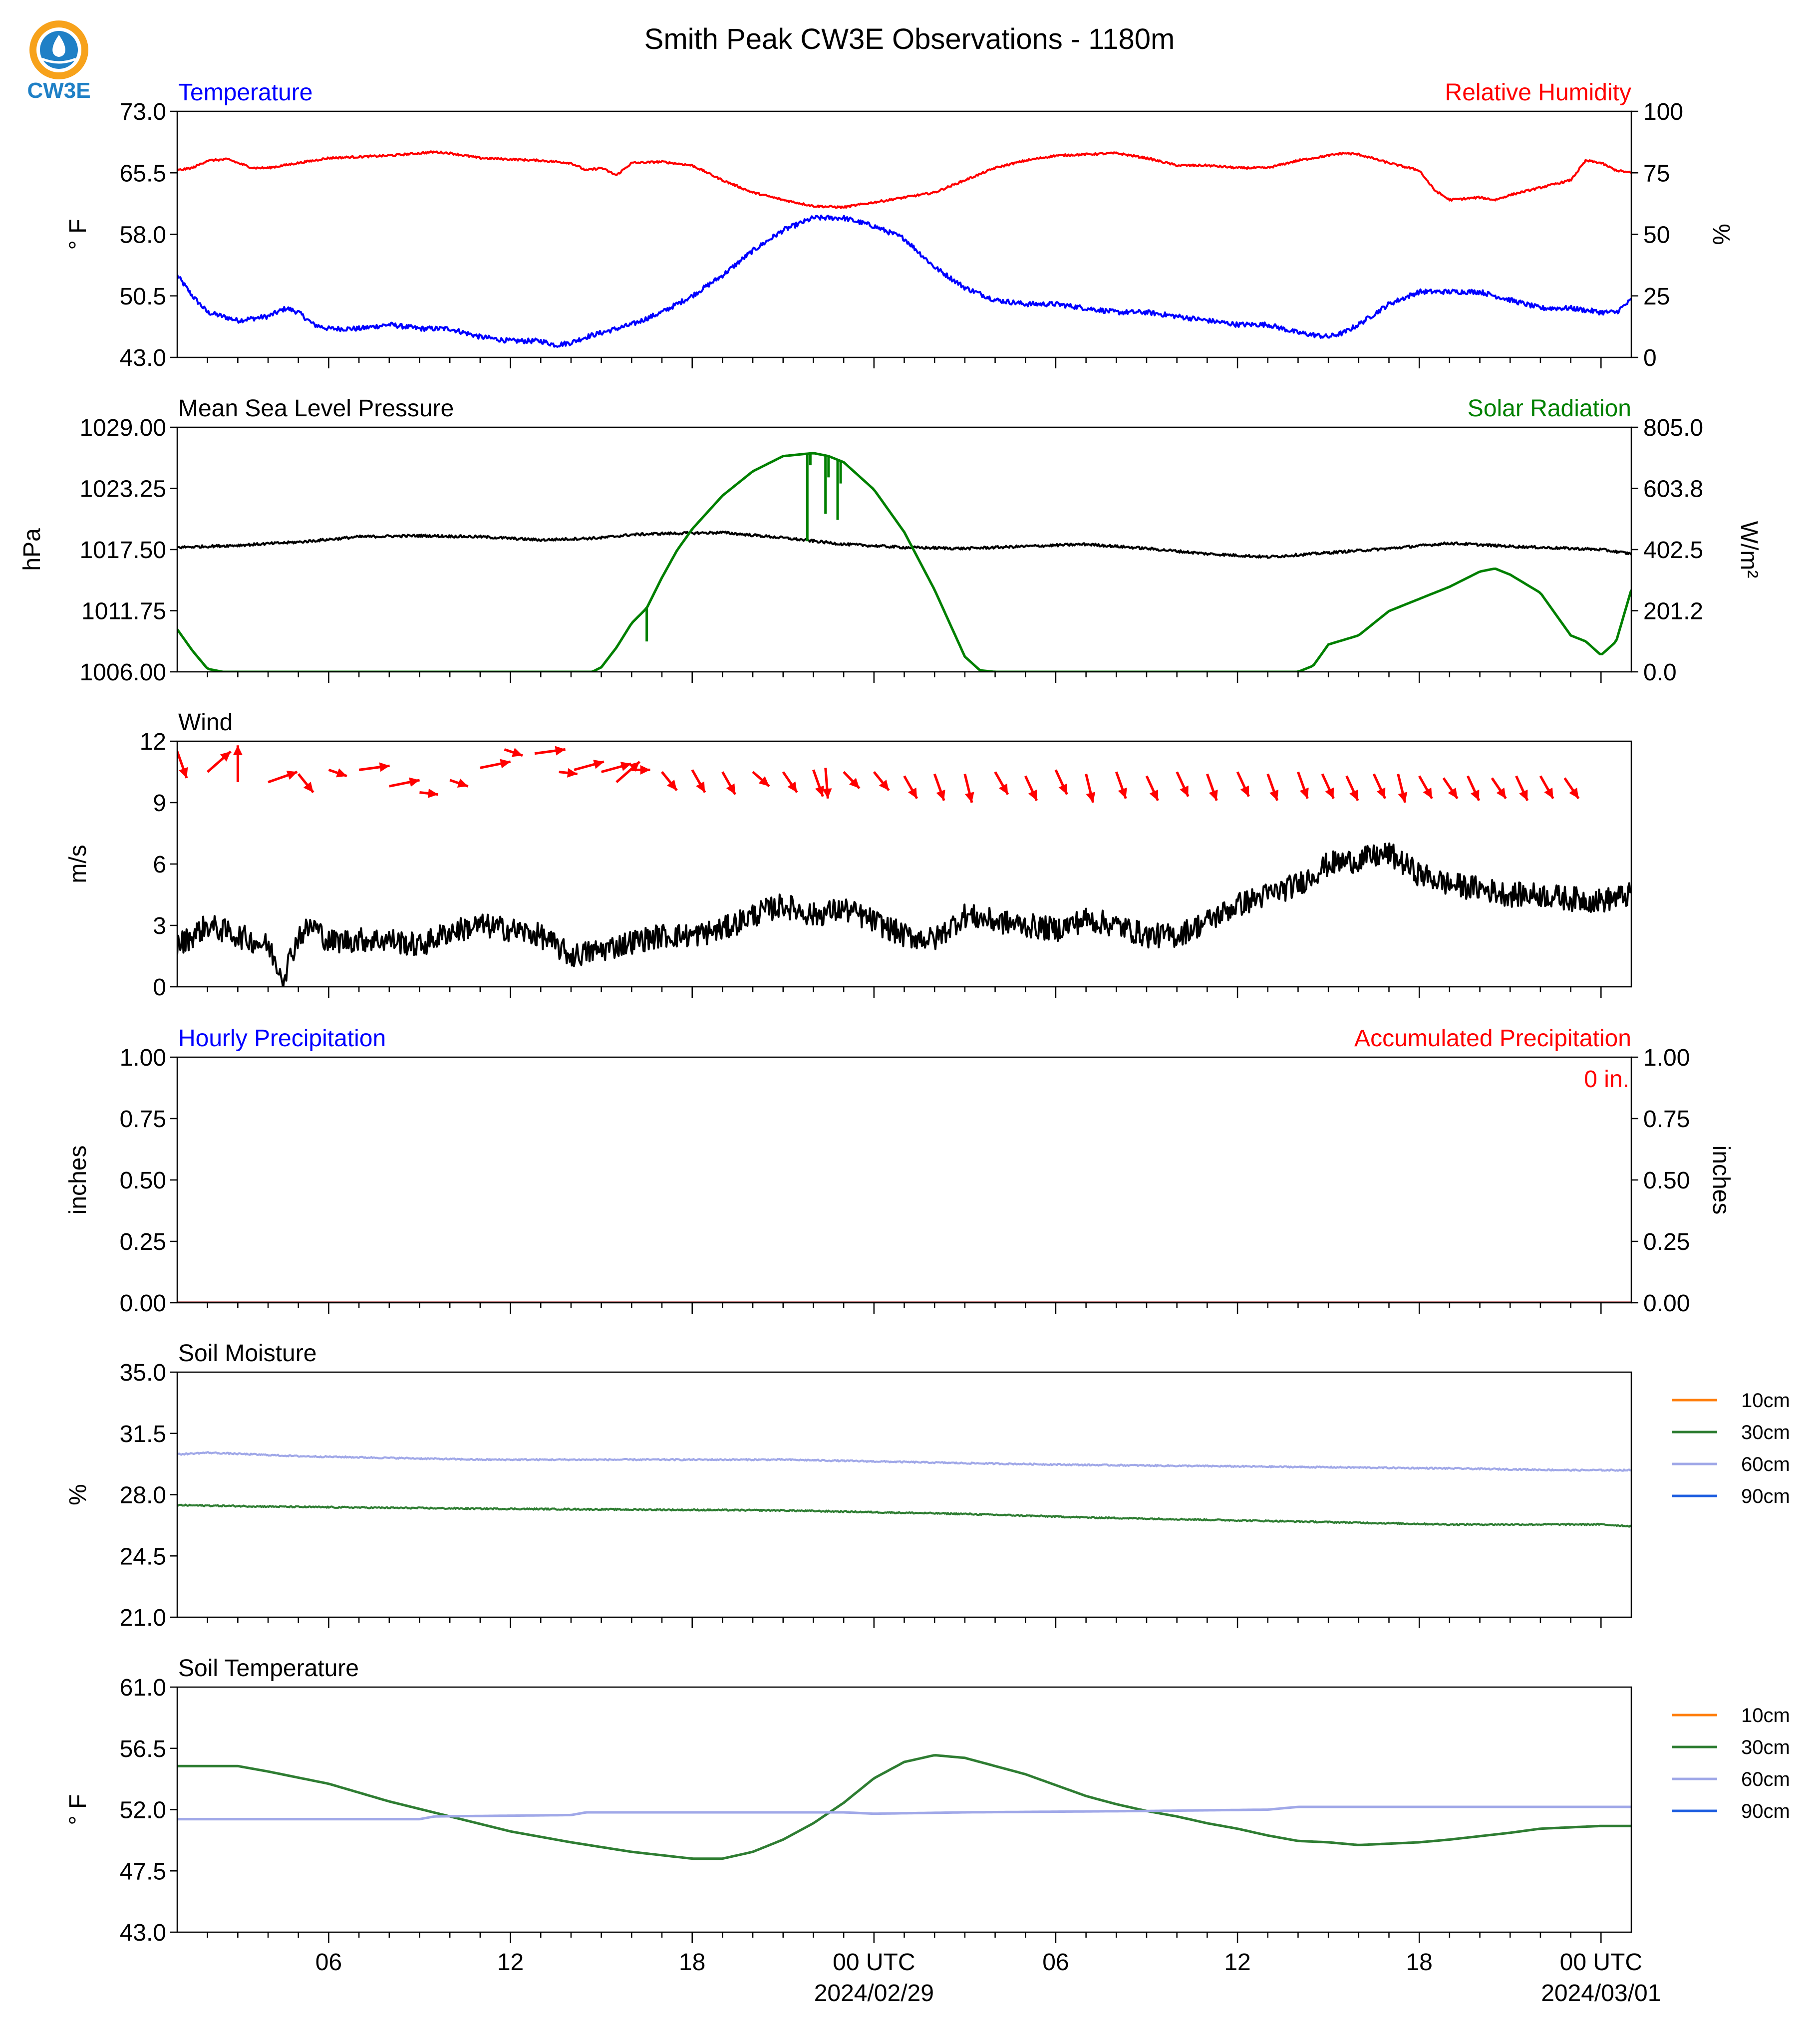 This screenshot has height=2028, width=1820. I want to click on panel-title-left: Soil Temperature, so click(268, 1668).